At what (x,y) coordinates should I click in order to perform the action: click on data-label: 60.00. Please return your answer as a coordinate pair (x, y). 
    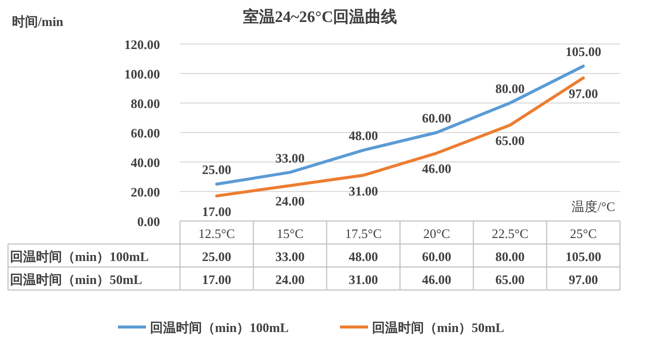
    Looking at the image, I should click on (437, 256).